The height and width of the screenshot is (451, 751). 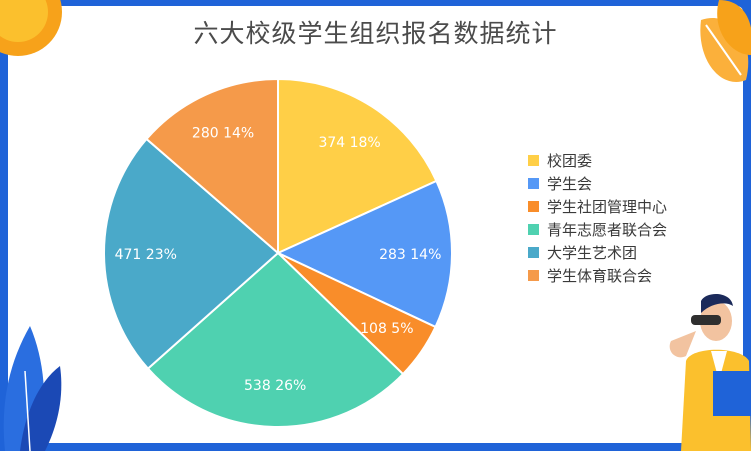 What do you see at coordinates (570, 184) in the screenshot?
I see `legend-label: 学生会` at bounding box center [570, 184].